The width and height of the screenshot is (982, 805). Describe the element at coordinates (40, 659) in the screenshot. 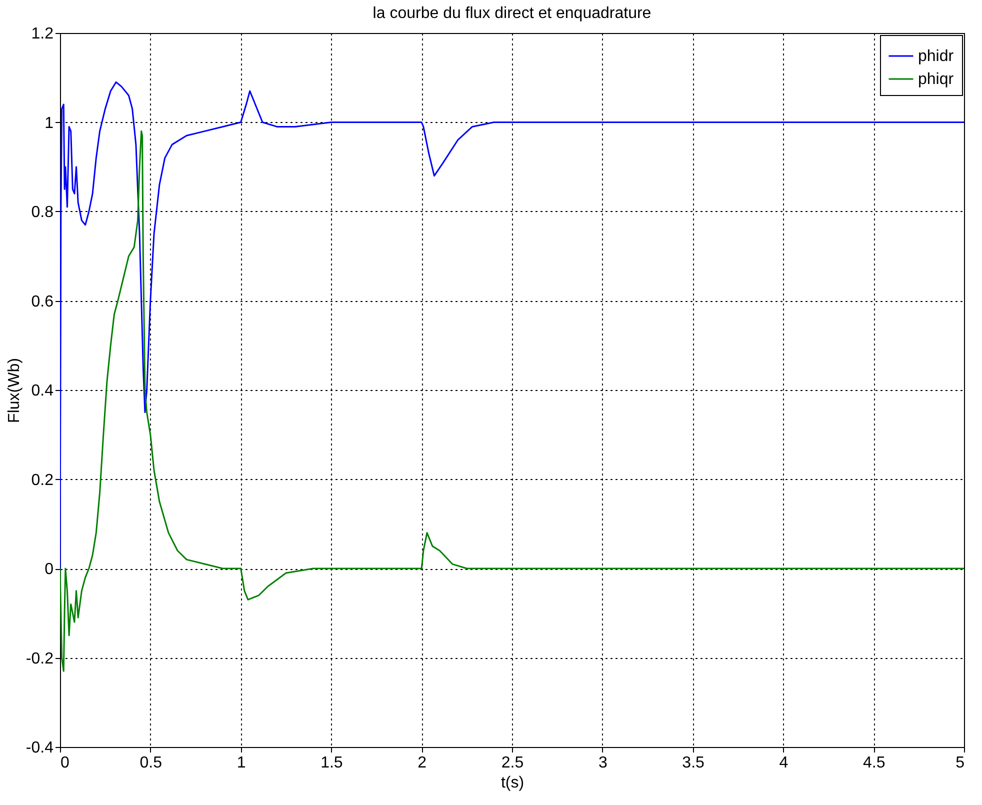

I see `y-tick-label: -0.2` at that location.